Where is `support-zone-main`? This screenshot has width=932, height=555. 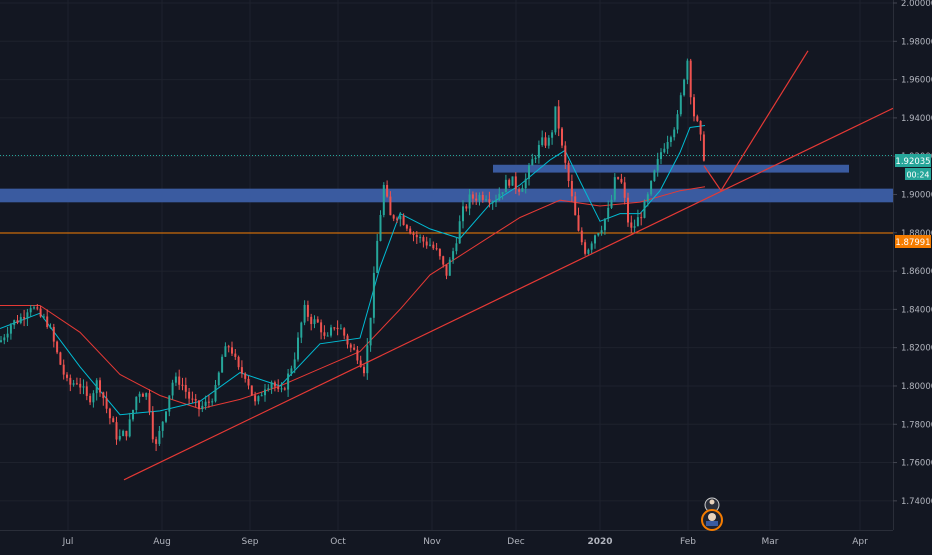 support-zone-main is located at coordinates (446, 195).